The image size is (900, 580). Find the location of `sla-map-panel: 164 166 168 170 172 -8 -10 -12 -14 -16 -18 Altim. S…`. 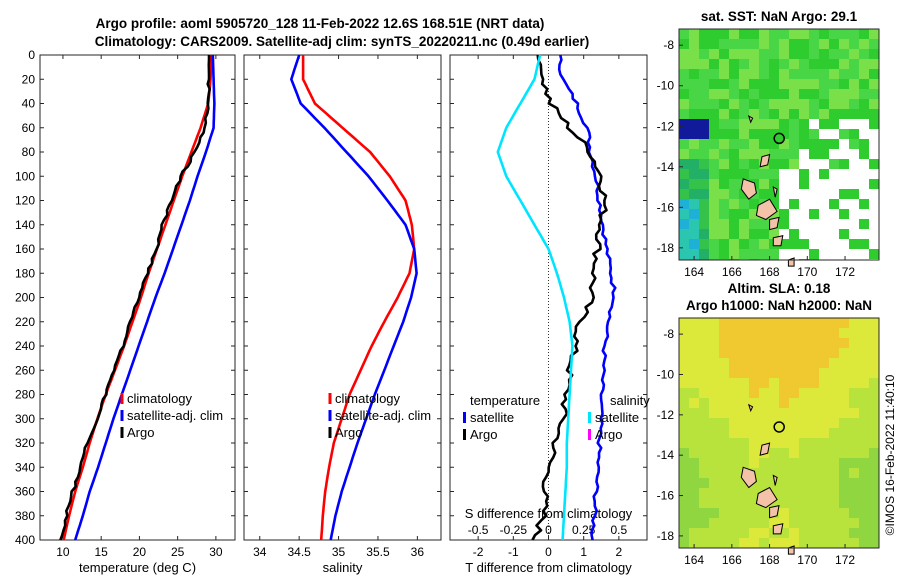

sla-map-panel: 164 166 168 170 172 -8 -10 -12 -14 -16 -18 Altim. S… is located at coordinates (768, 424).